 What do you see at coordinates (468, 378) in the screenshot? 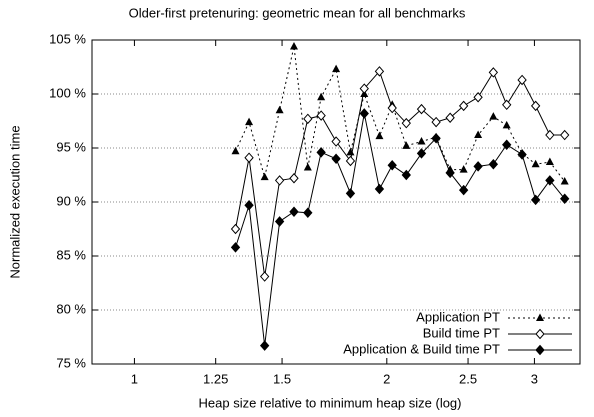
I see `x-tick-label: 2.5` at bounding box center [468, 378].